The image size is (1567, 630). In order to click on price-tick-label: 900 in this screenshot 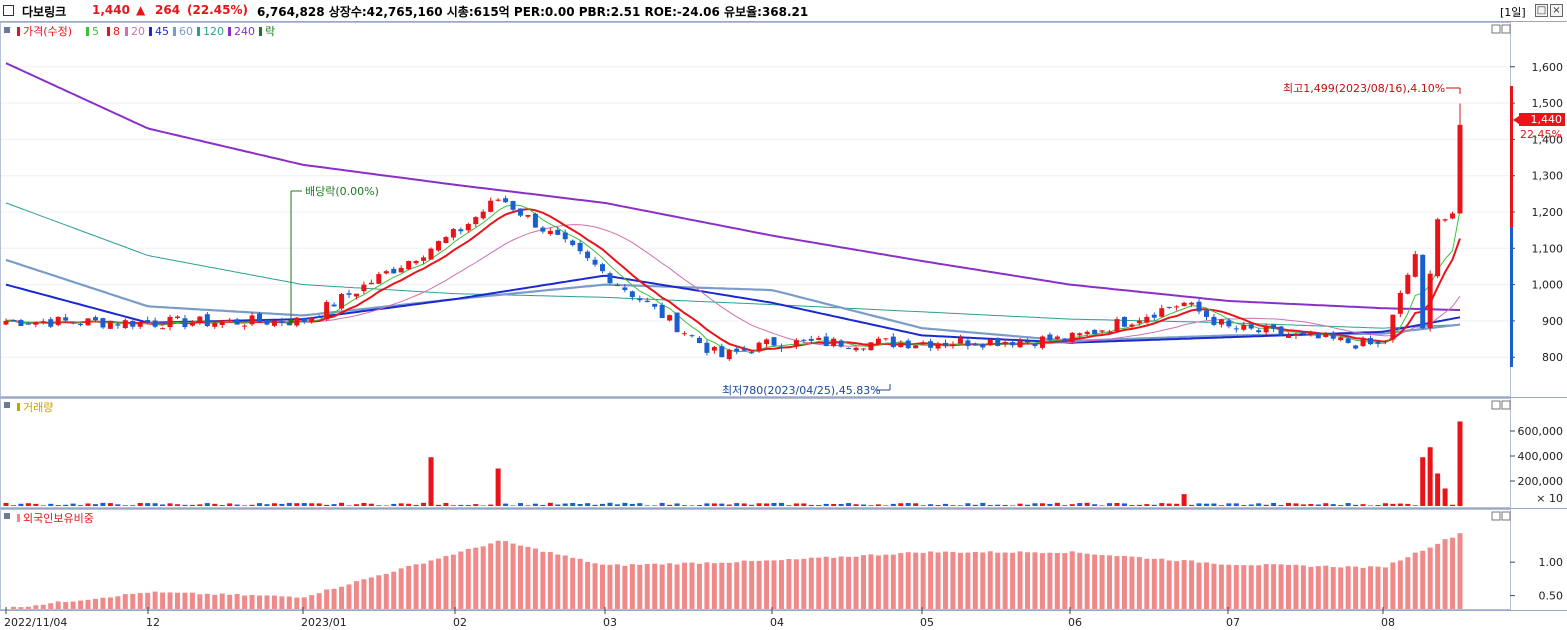, I will do `click(1552, 321)`.